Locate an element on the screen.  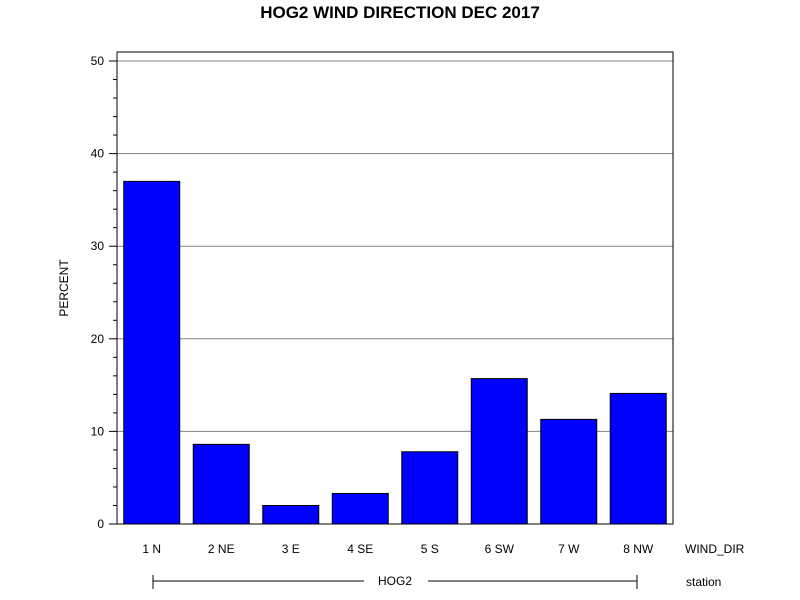
y-tick-label: 10 is located at coordinates (98, 431).